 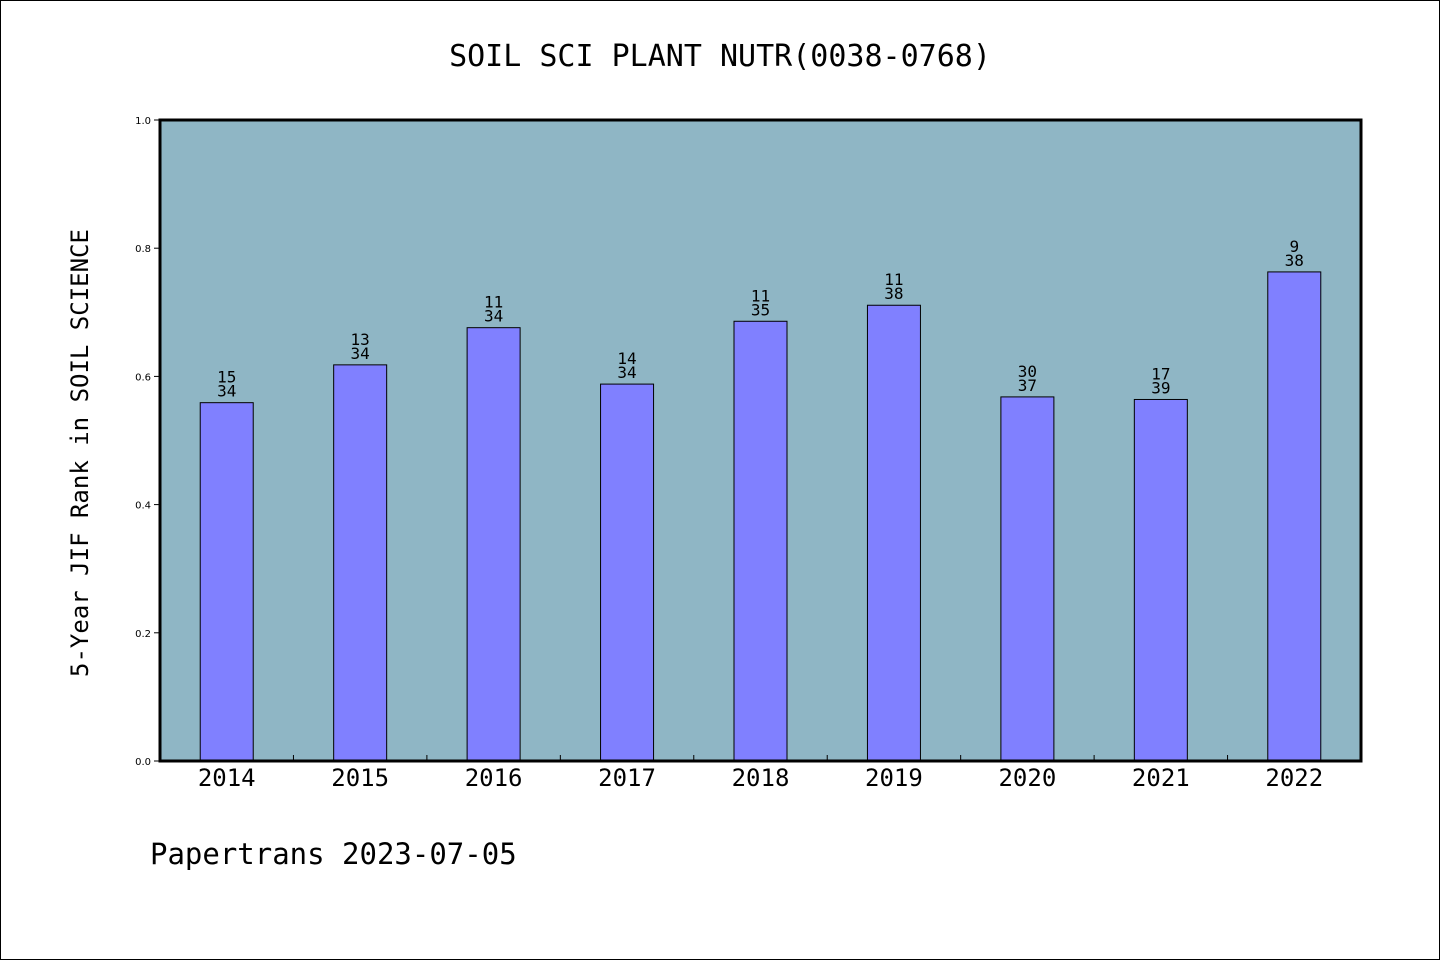 I want to click on x-tick-label: 2021, so click(x=1161, y=778).